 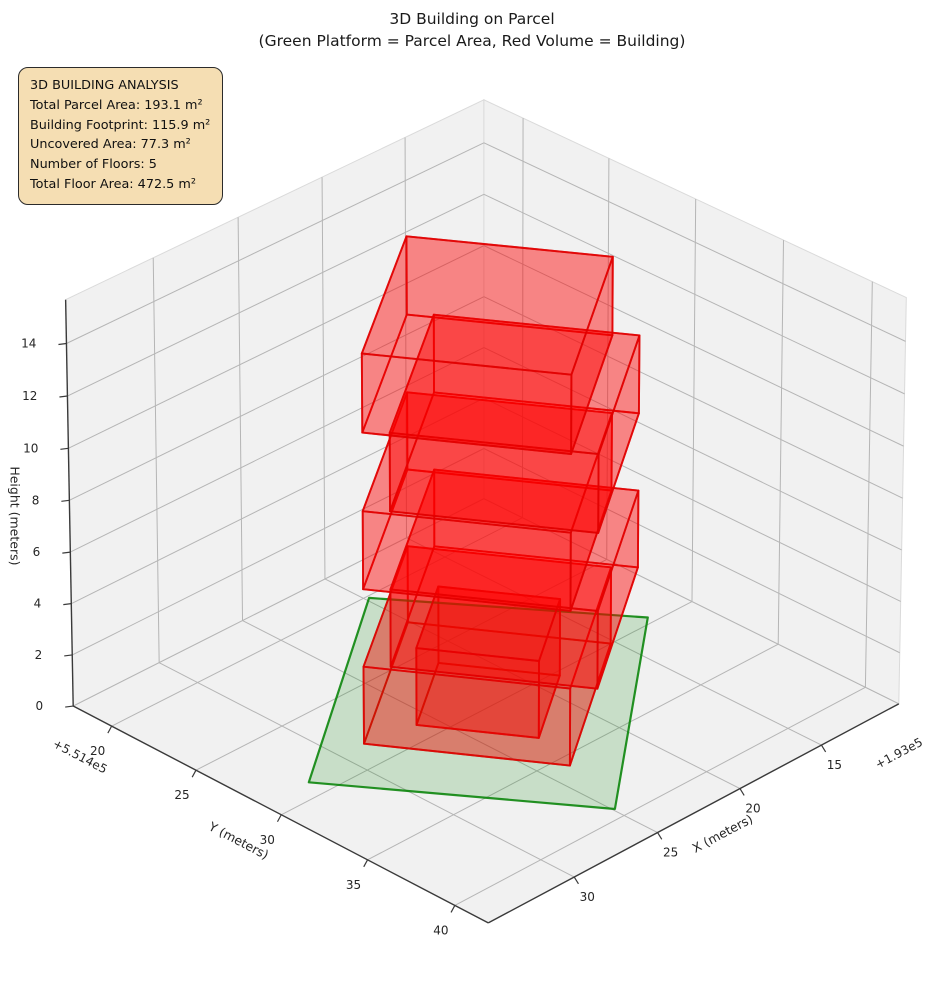 What do you see at coordinates (440, 930) in the screenshot?
I see `y-tick-label: 40` at bounding box center [440, 930].